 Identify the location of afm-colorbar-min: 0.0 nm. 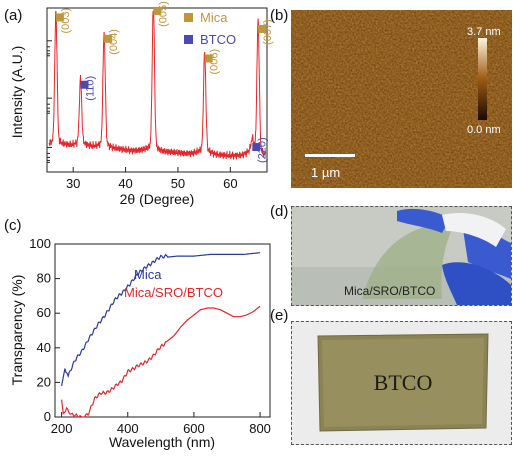
(484, 130).